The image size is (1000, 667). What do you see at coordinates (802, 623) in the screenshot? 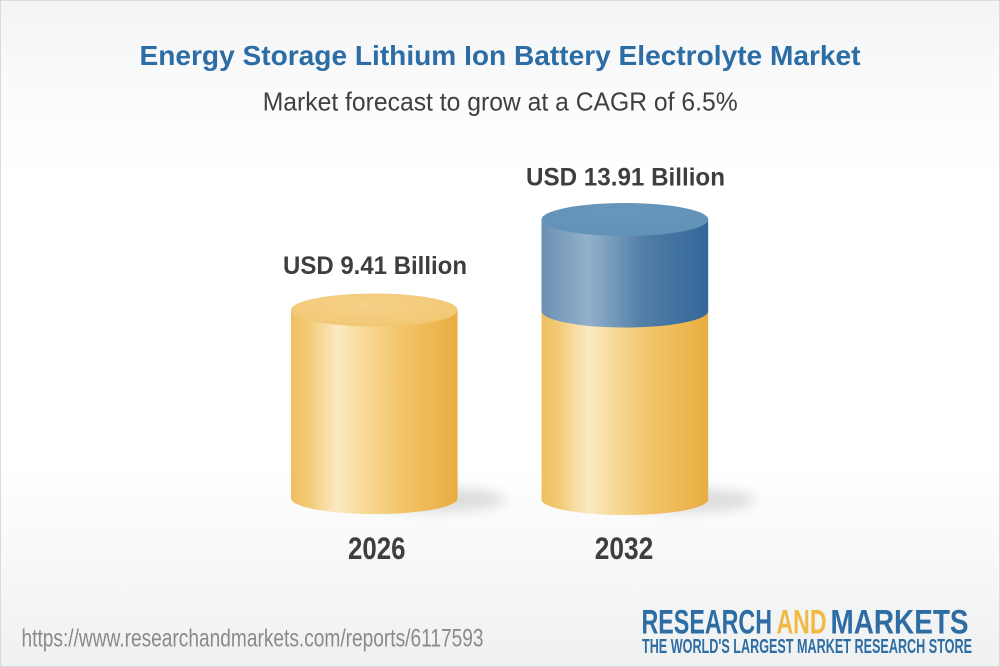
I see `svg-text: AND` at bounding box center [802, 623].